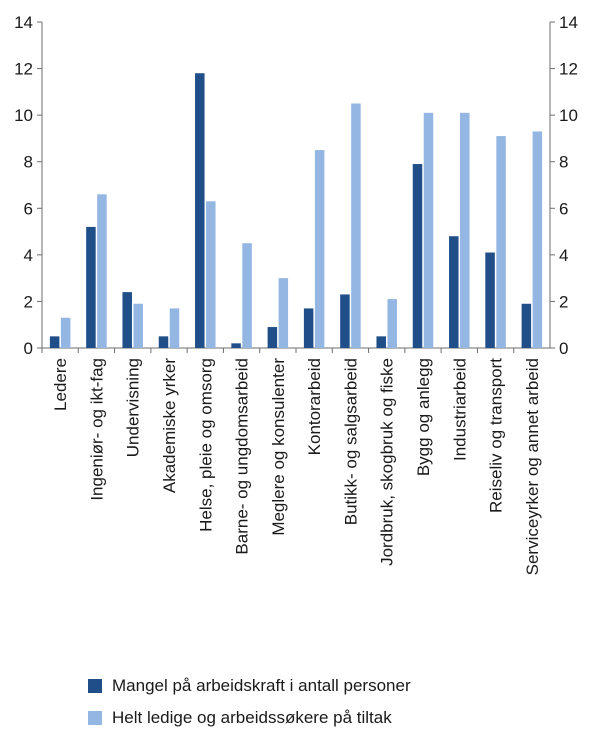 The width and height of the screenshot is (590, 744). Describe the element at coordinates (568, 22) in the screenshot. I see `right-tick-label: 14` at that location.